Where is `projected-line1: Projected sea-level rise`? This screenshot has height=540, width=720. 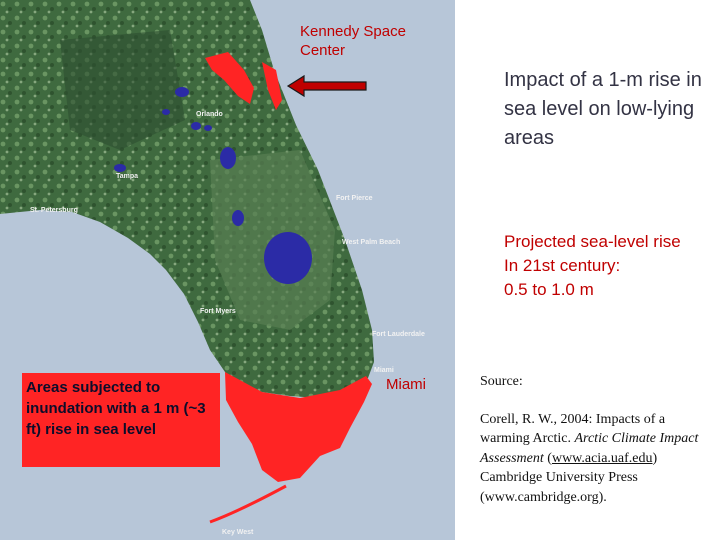 projected-line1: Projected sea-level rise is located at coordinates (592, 241).